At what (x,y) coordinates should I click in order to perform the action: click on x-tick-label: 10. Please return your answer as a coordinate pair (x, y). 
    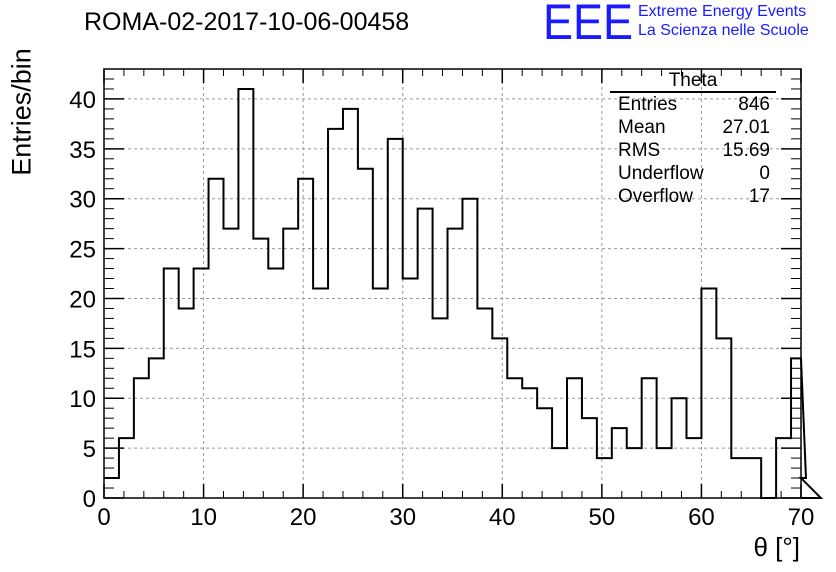
    Looking at the image, I should click on (203, 517).